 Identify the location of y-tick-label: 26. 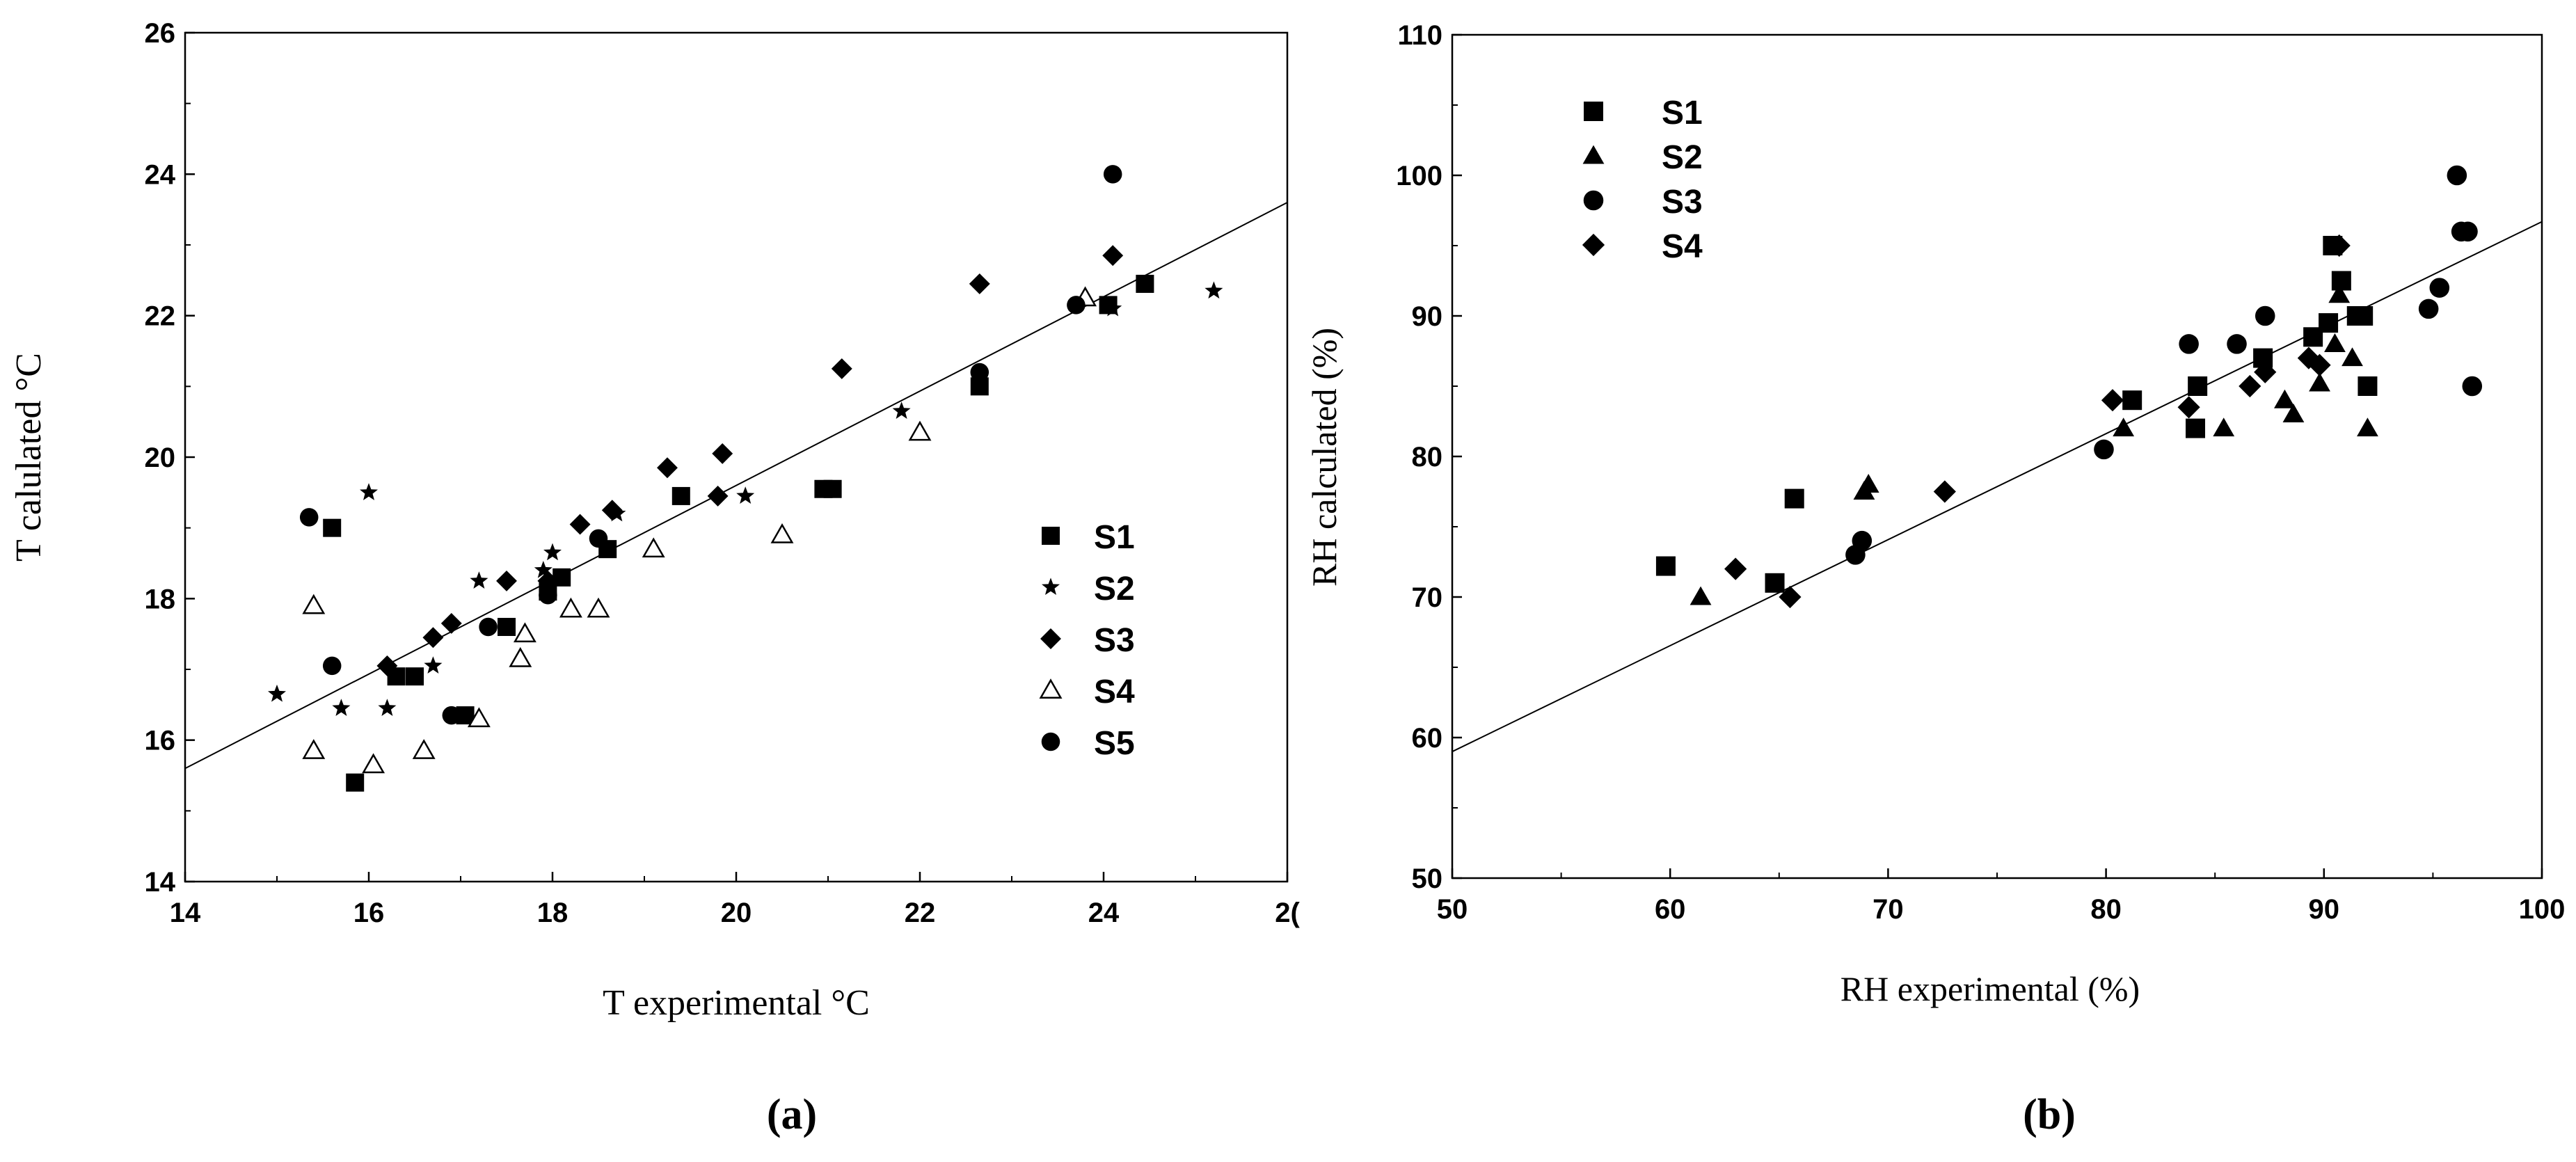
(160, 33).